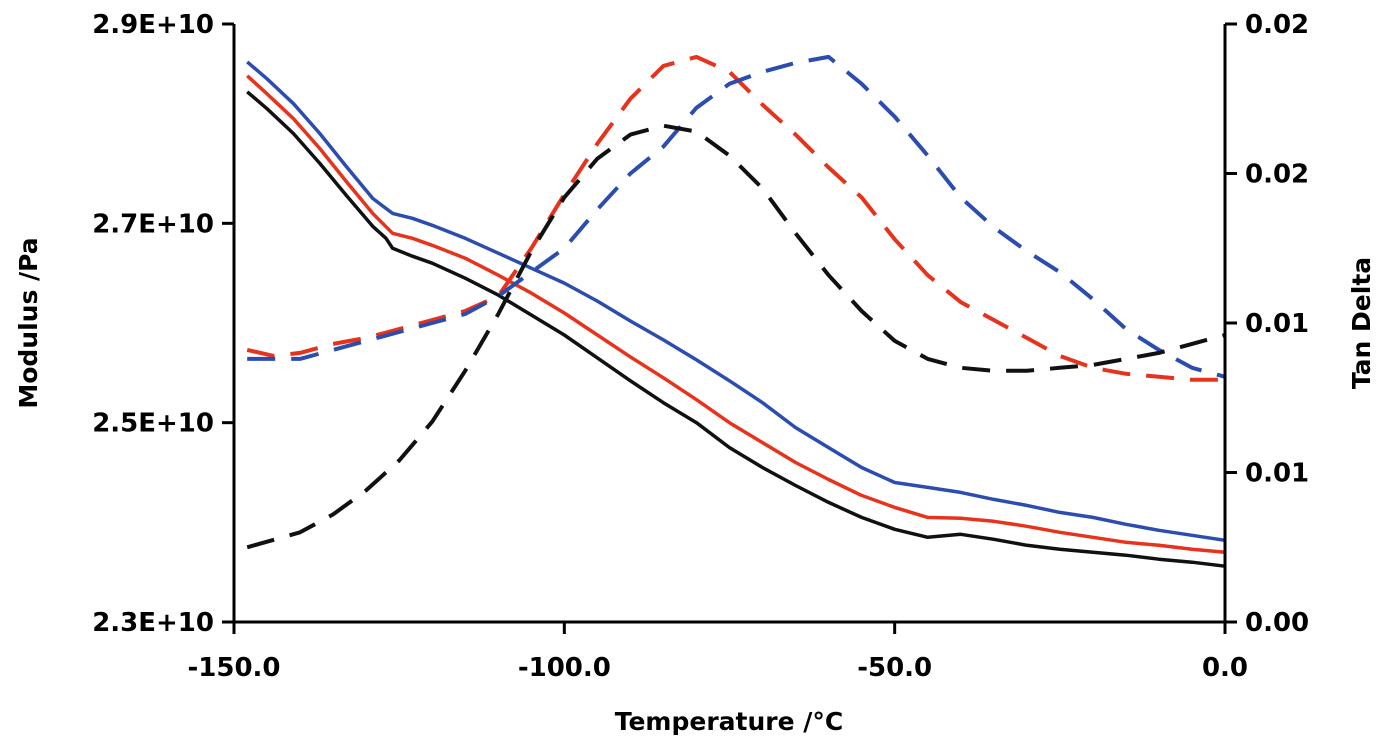 The height and width of the screenshot is (747, 1389). Describe the element at coordinates (233, 668) in the screenshot. I see `x-tick-label: -150.0` at that location.